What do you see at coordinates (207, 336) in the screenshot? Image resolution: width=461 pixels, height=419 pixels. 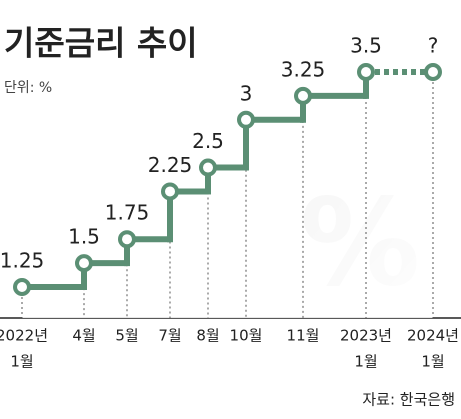 I see `x-tick-label: 8월` at bounding box center [207, 336].